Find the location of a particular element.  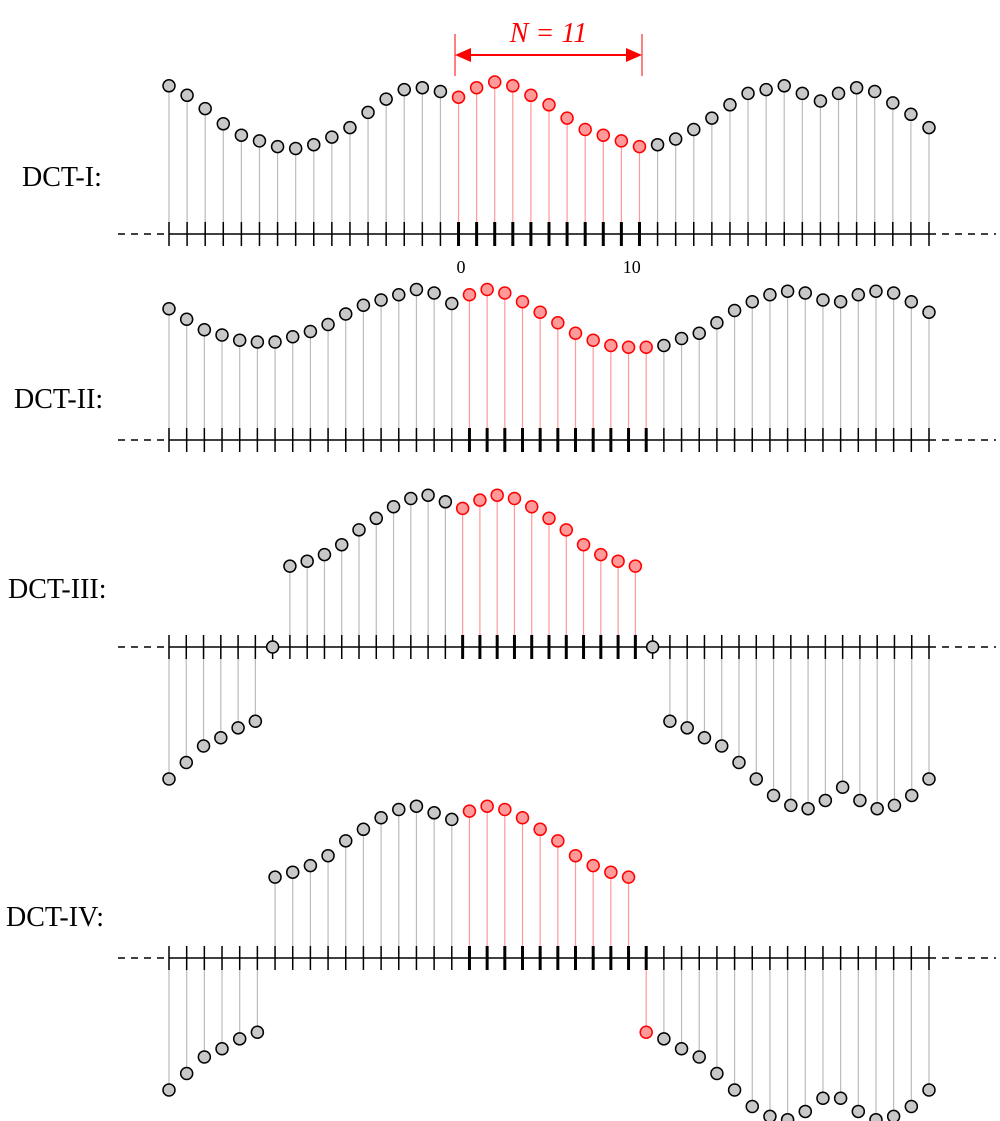

n-arrowhead-left is located at coordinates (463, 55).